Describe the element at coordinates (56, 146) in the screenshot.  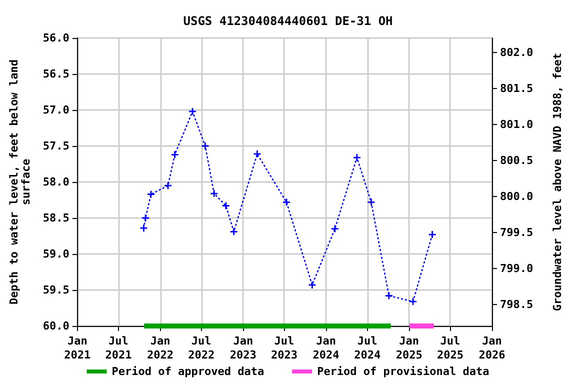
I see `y-tick-label: 57.5` at that location.